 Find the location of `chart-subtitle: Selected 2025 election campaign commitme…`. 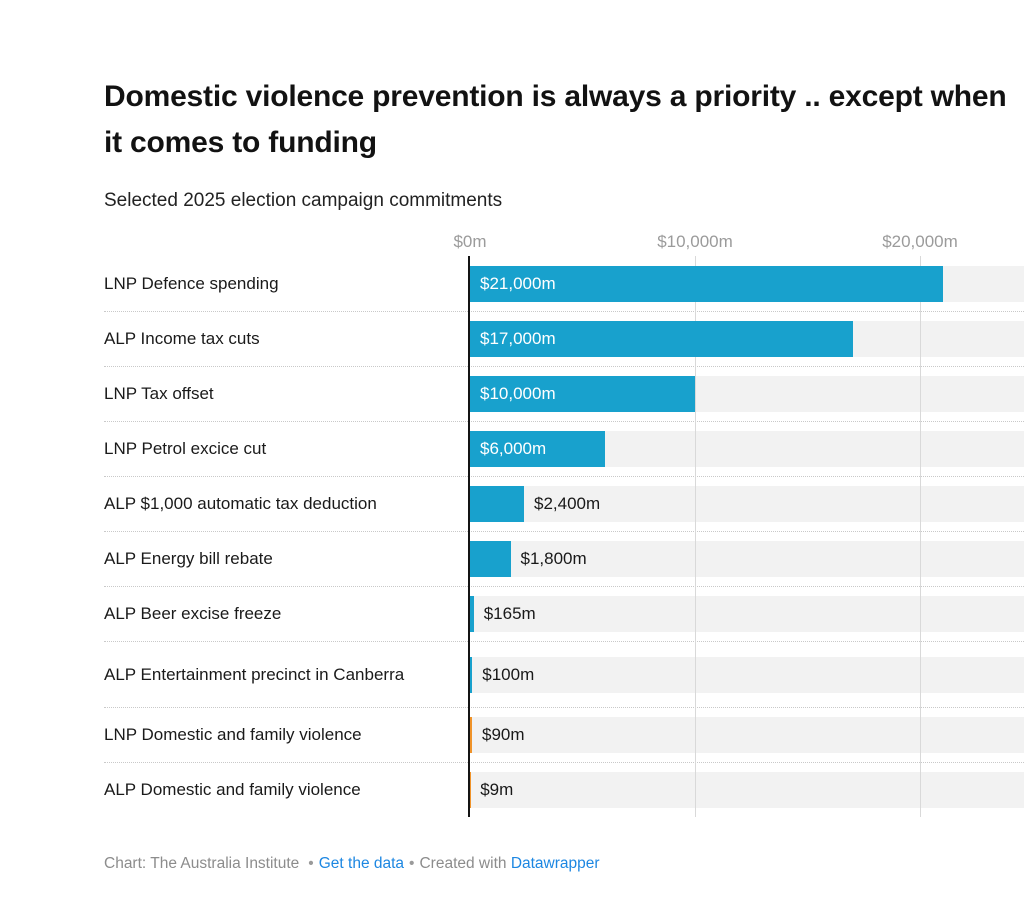

chart-subtitle: Selected 2025 election campaign commitme… is located at coordinates (303, 200).